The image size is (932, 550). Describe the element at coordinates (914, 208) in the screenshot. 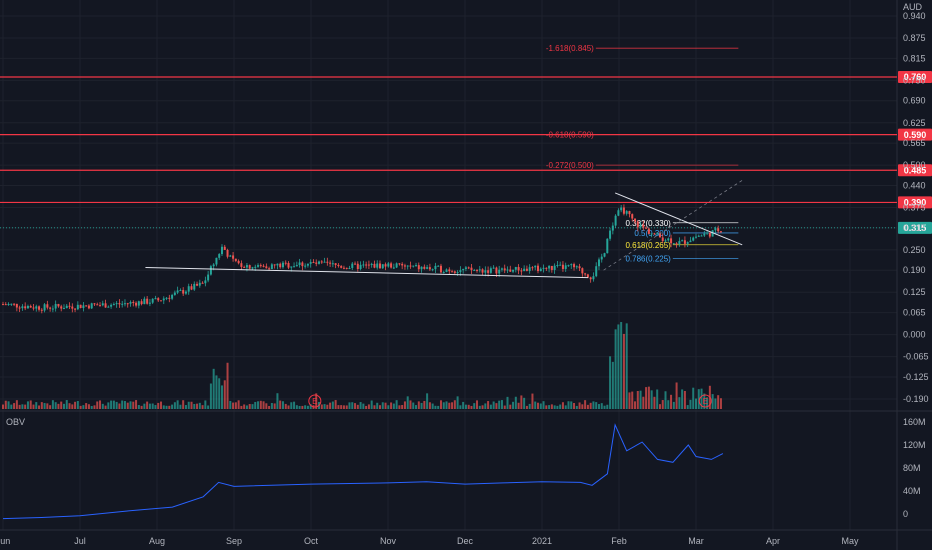

I see `price-axis-tick: 0.375` at that location.